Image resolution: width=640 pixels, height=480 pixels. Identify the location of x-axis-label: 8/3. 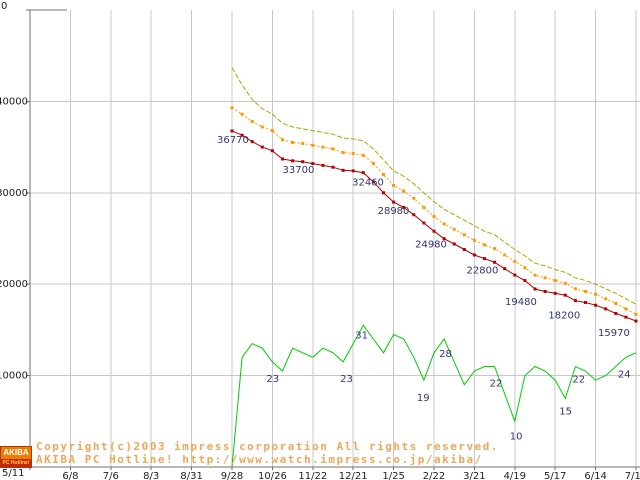
(151, 475).